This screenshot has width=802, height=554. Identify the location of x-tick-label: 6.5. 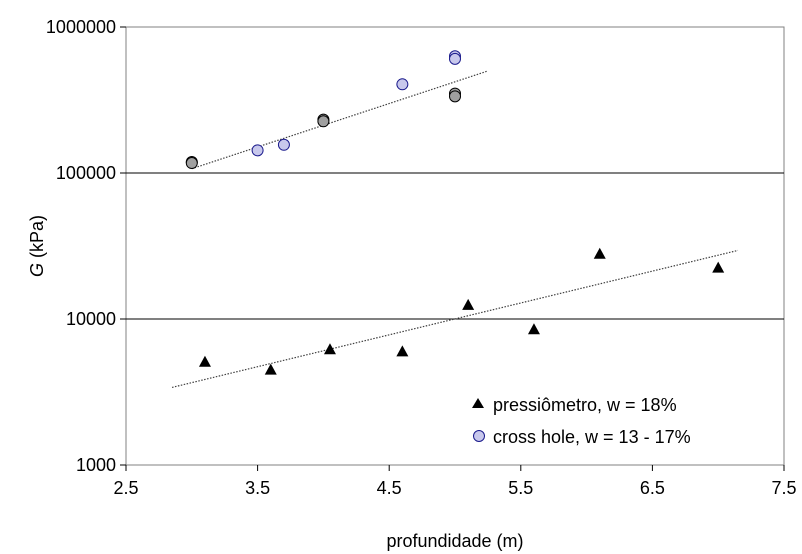
(652, 488).